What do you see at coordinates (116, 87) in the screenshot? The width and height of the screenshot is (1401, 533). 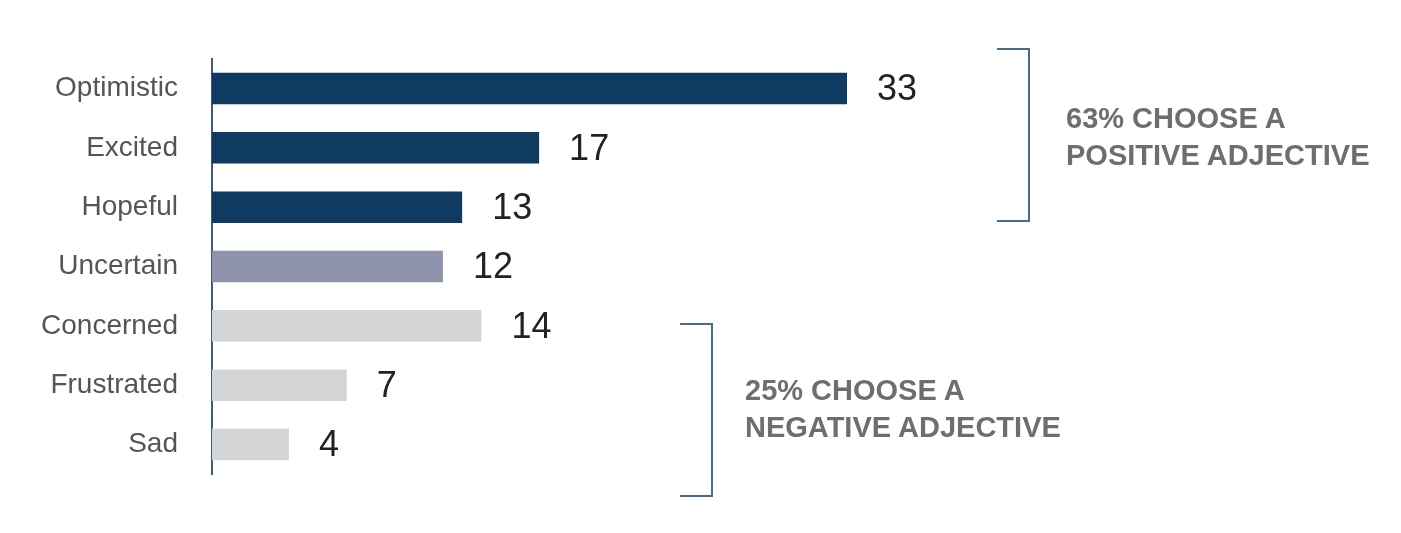 I see `y-tick-label: Optimistic` at bounding box center [116, 87].